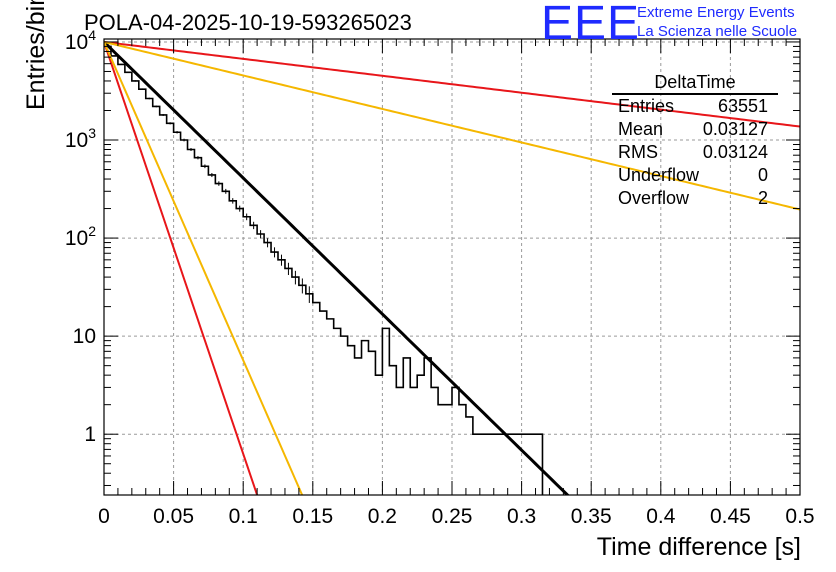 The height and width of the screenshot is (572, 836). Describe the element at coordinates (591, 25) in the screenshot. I see `eee-logo: EEE` at that location.